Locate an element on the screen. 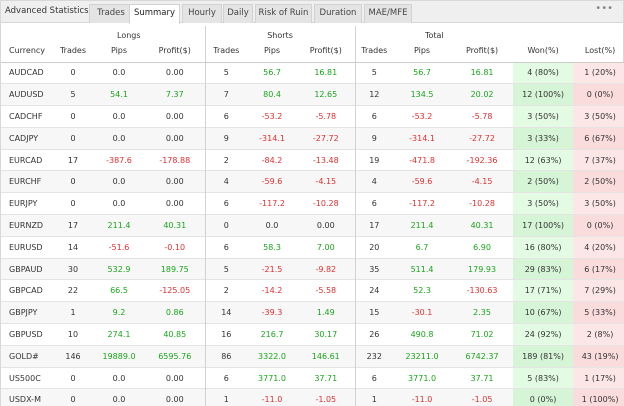  cell-currency: EURCAD is located at coordinates (26, 160).